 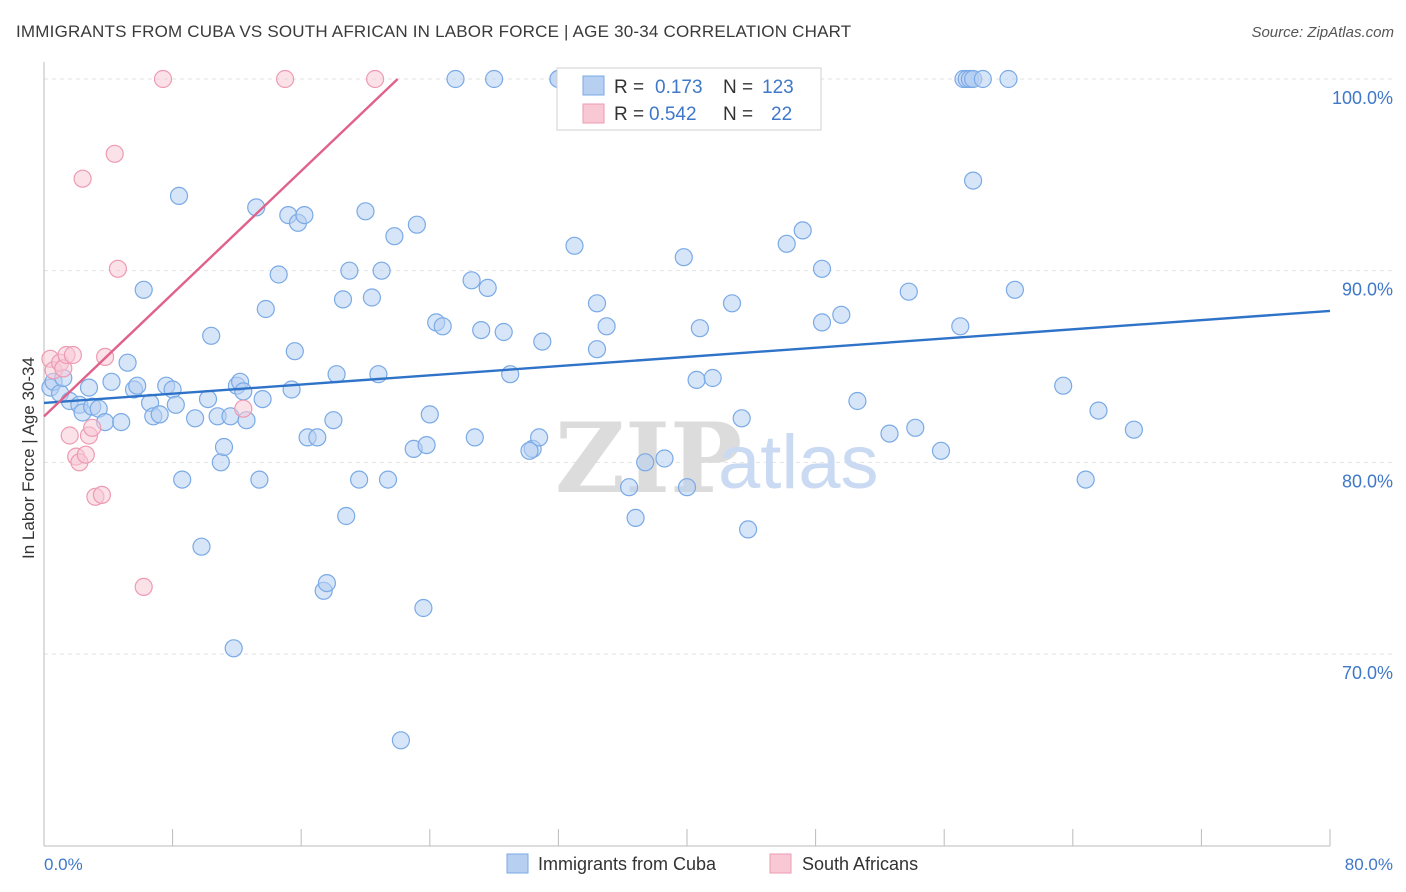 What do you see at coordinates (738, 87) in the screenshot?
I see `stats-n-label-cuba: N =` at bounding box center [738, 87].